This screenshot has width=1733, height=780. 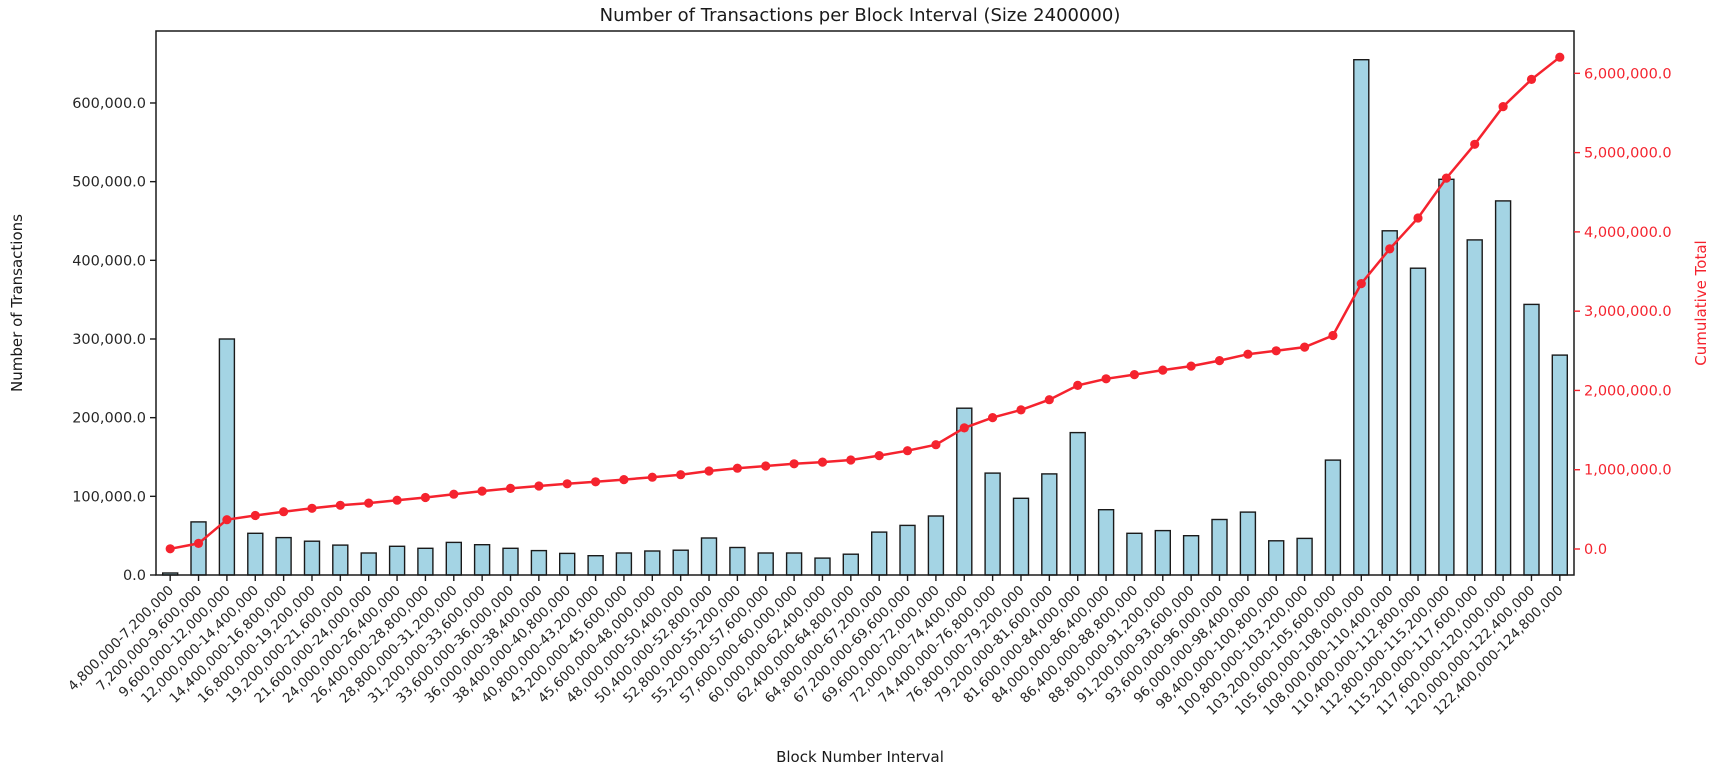 I want to click on y-axis-label-left: Number of Transactions, so click(x=17, y=303).